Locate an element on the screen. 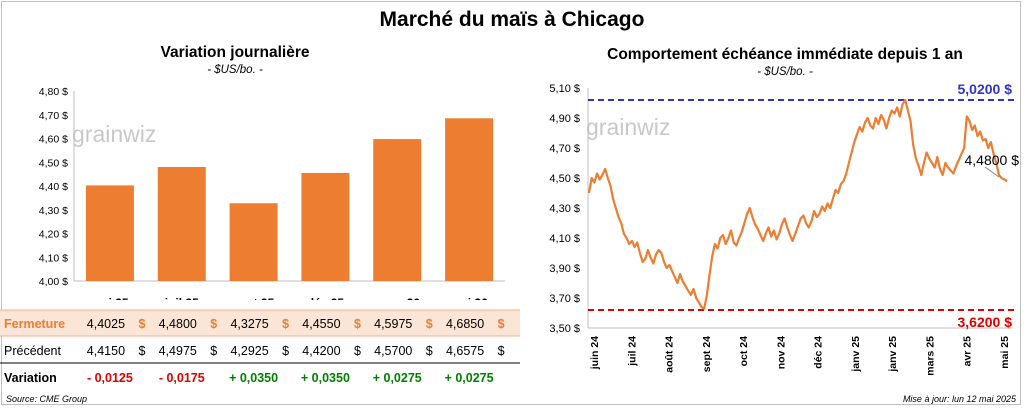  table-cell: 4,4975 is located at coordinates (178, 351).